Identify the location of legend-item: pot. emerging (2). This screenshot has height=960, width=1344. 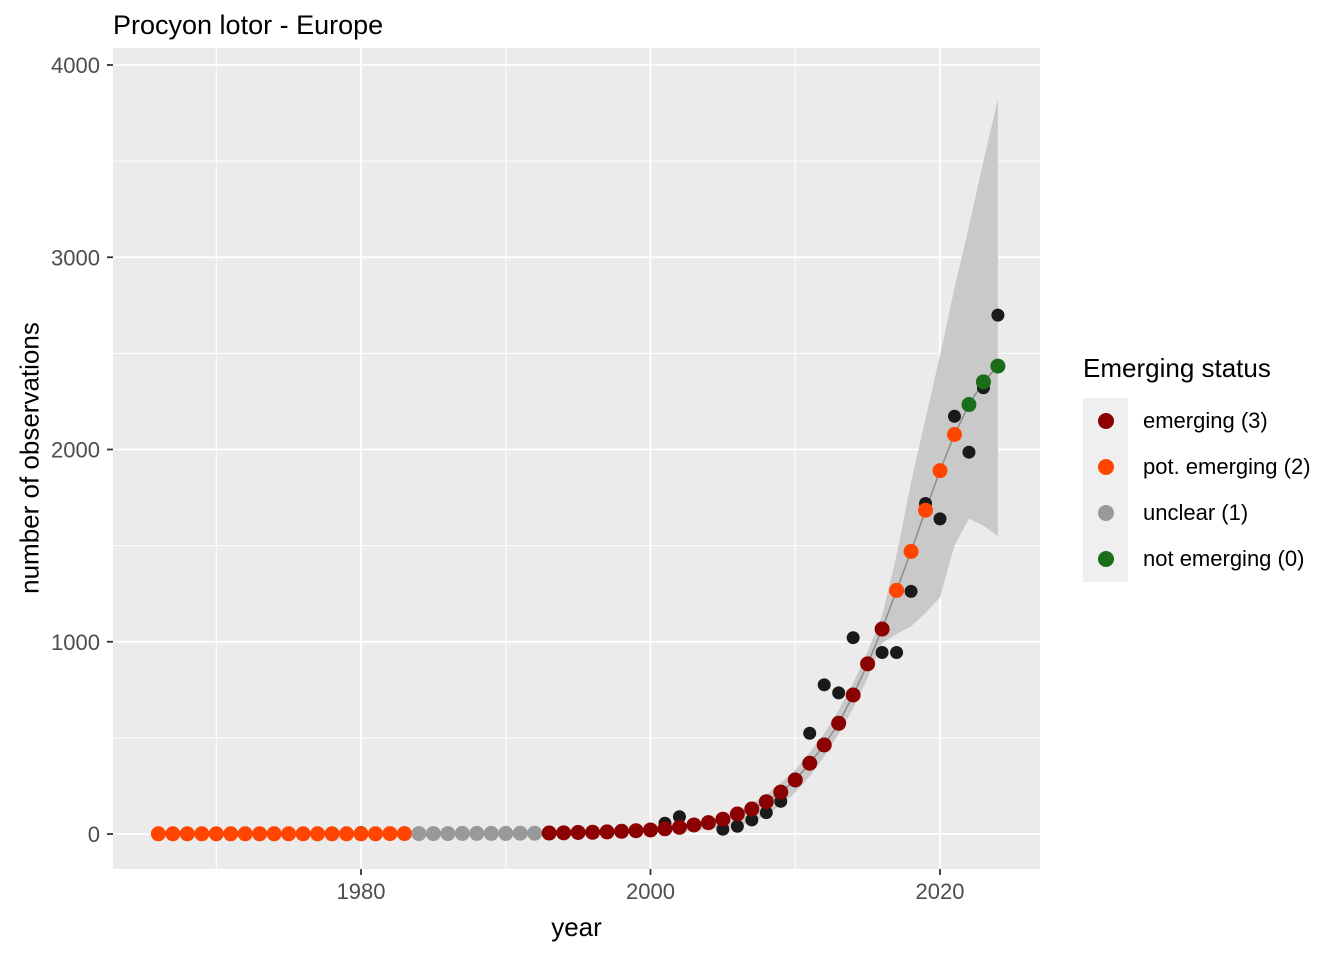
(1197, 467).